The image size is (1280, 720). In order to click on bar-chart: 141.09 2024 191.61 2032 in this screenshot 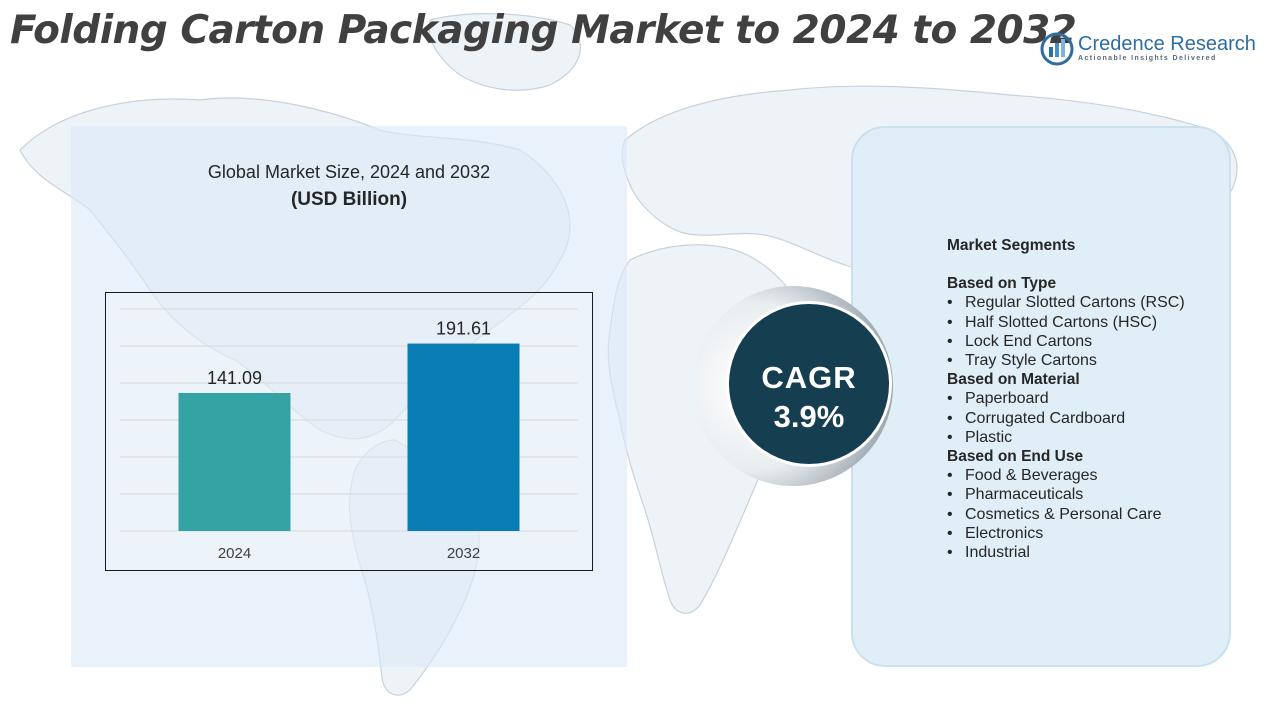, I will do `click(349, 431)`.